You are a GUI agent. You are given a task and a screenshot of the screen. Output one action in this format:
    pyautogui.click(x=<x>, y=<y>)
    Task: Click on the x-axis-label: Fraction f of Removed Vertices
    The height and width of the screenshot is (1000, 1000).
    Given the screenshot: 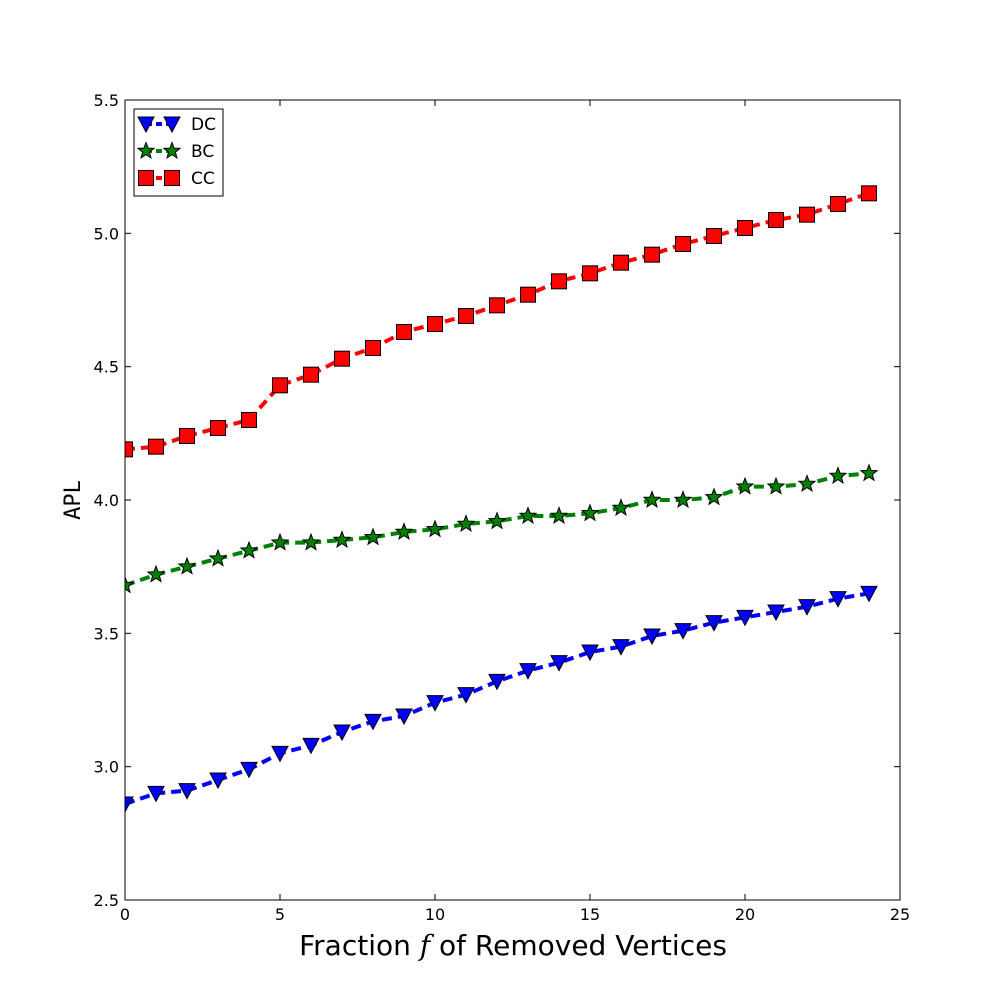 What is the action you would take?
    pyautogui.click(x=513, y=945)
    